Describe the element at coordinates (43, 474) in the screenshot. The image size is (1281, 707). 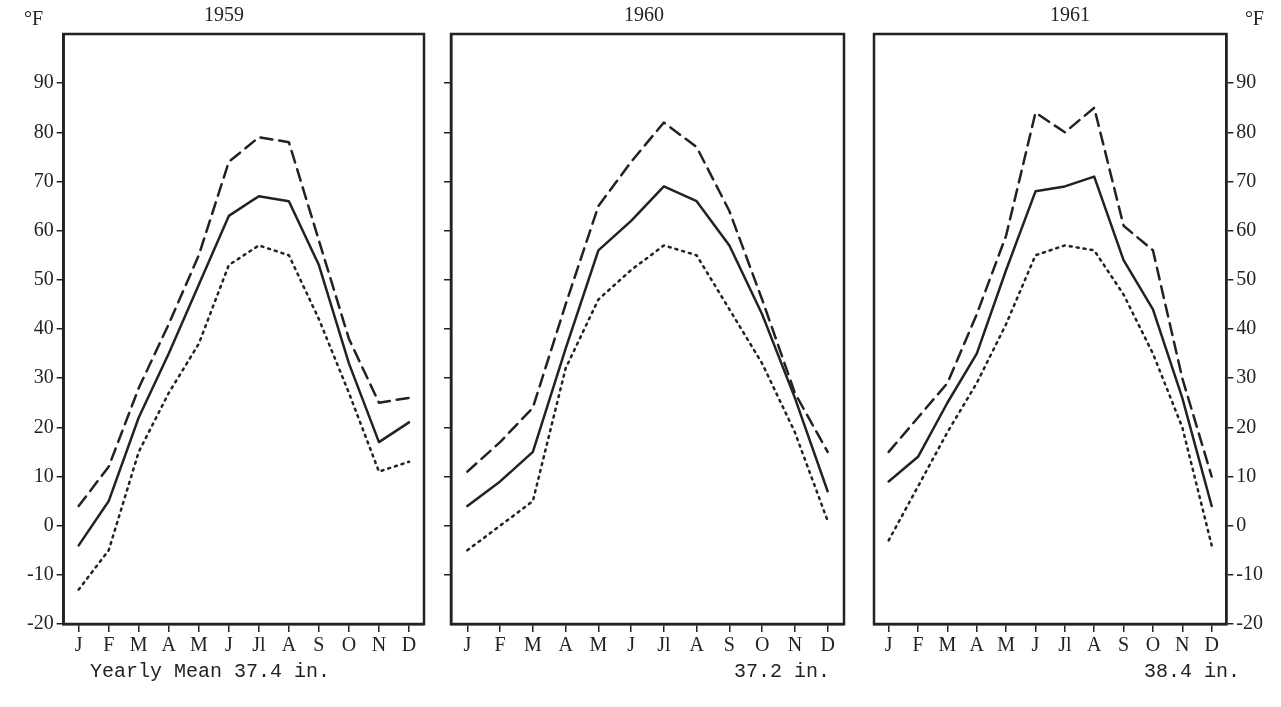
I see `y-tick-label: 10` at that location.